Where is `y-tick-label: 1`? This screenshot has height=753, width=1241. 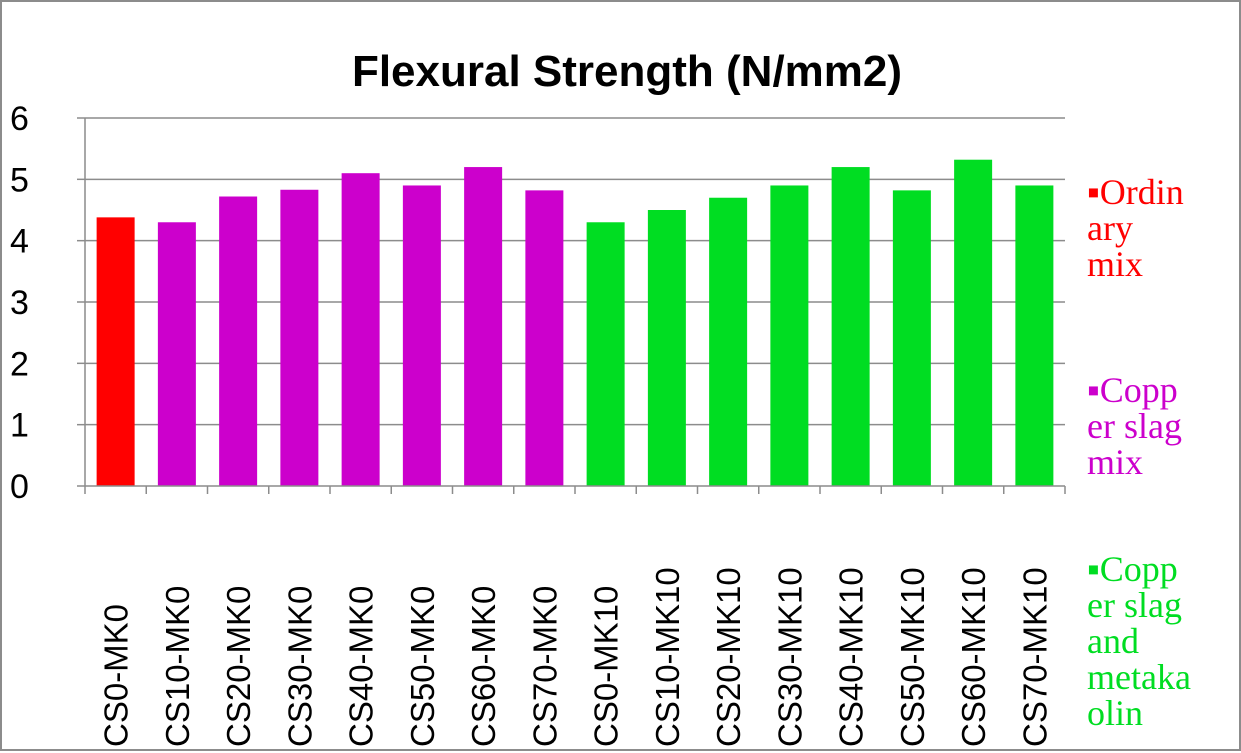
y-tick-label: 1 is located at coordinates (19, 426).